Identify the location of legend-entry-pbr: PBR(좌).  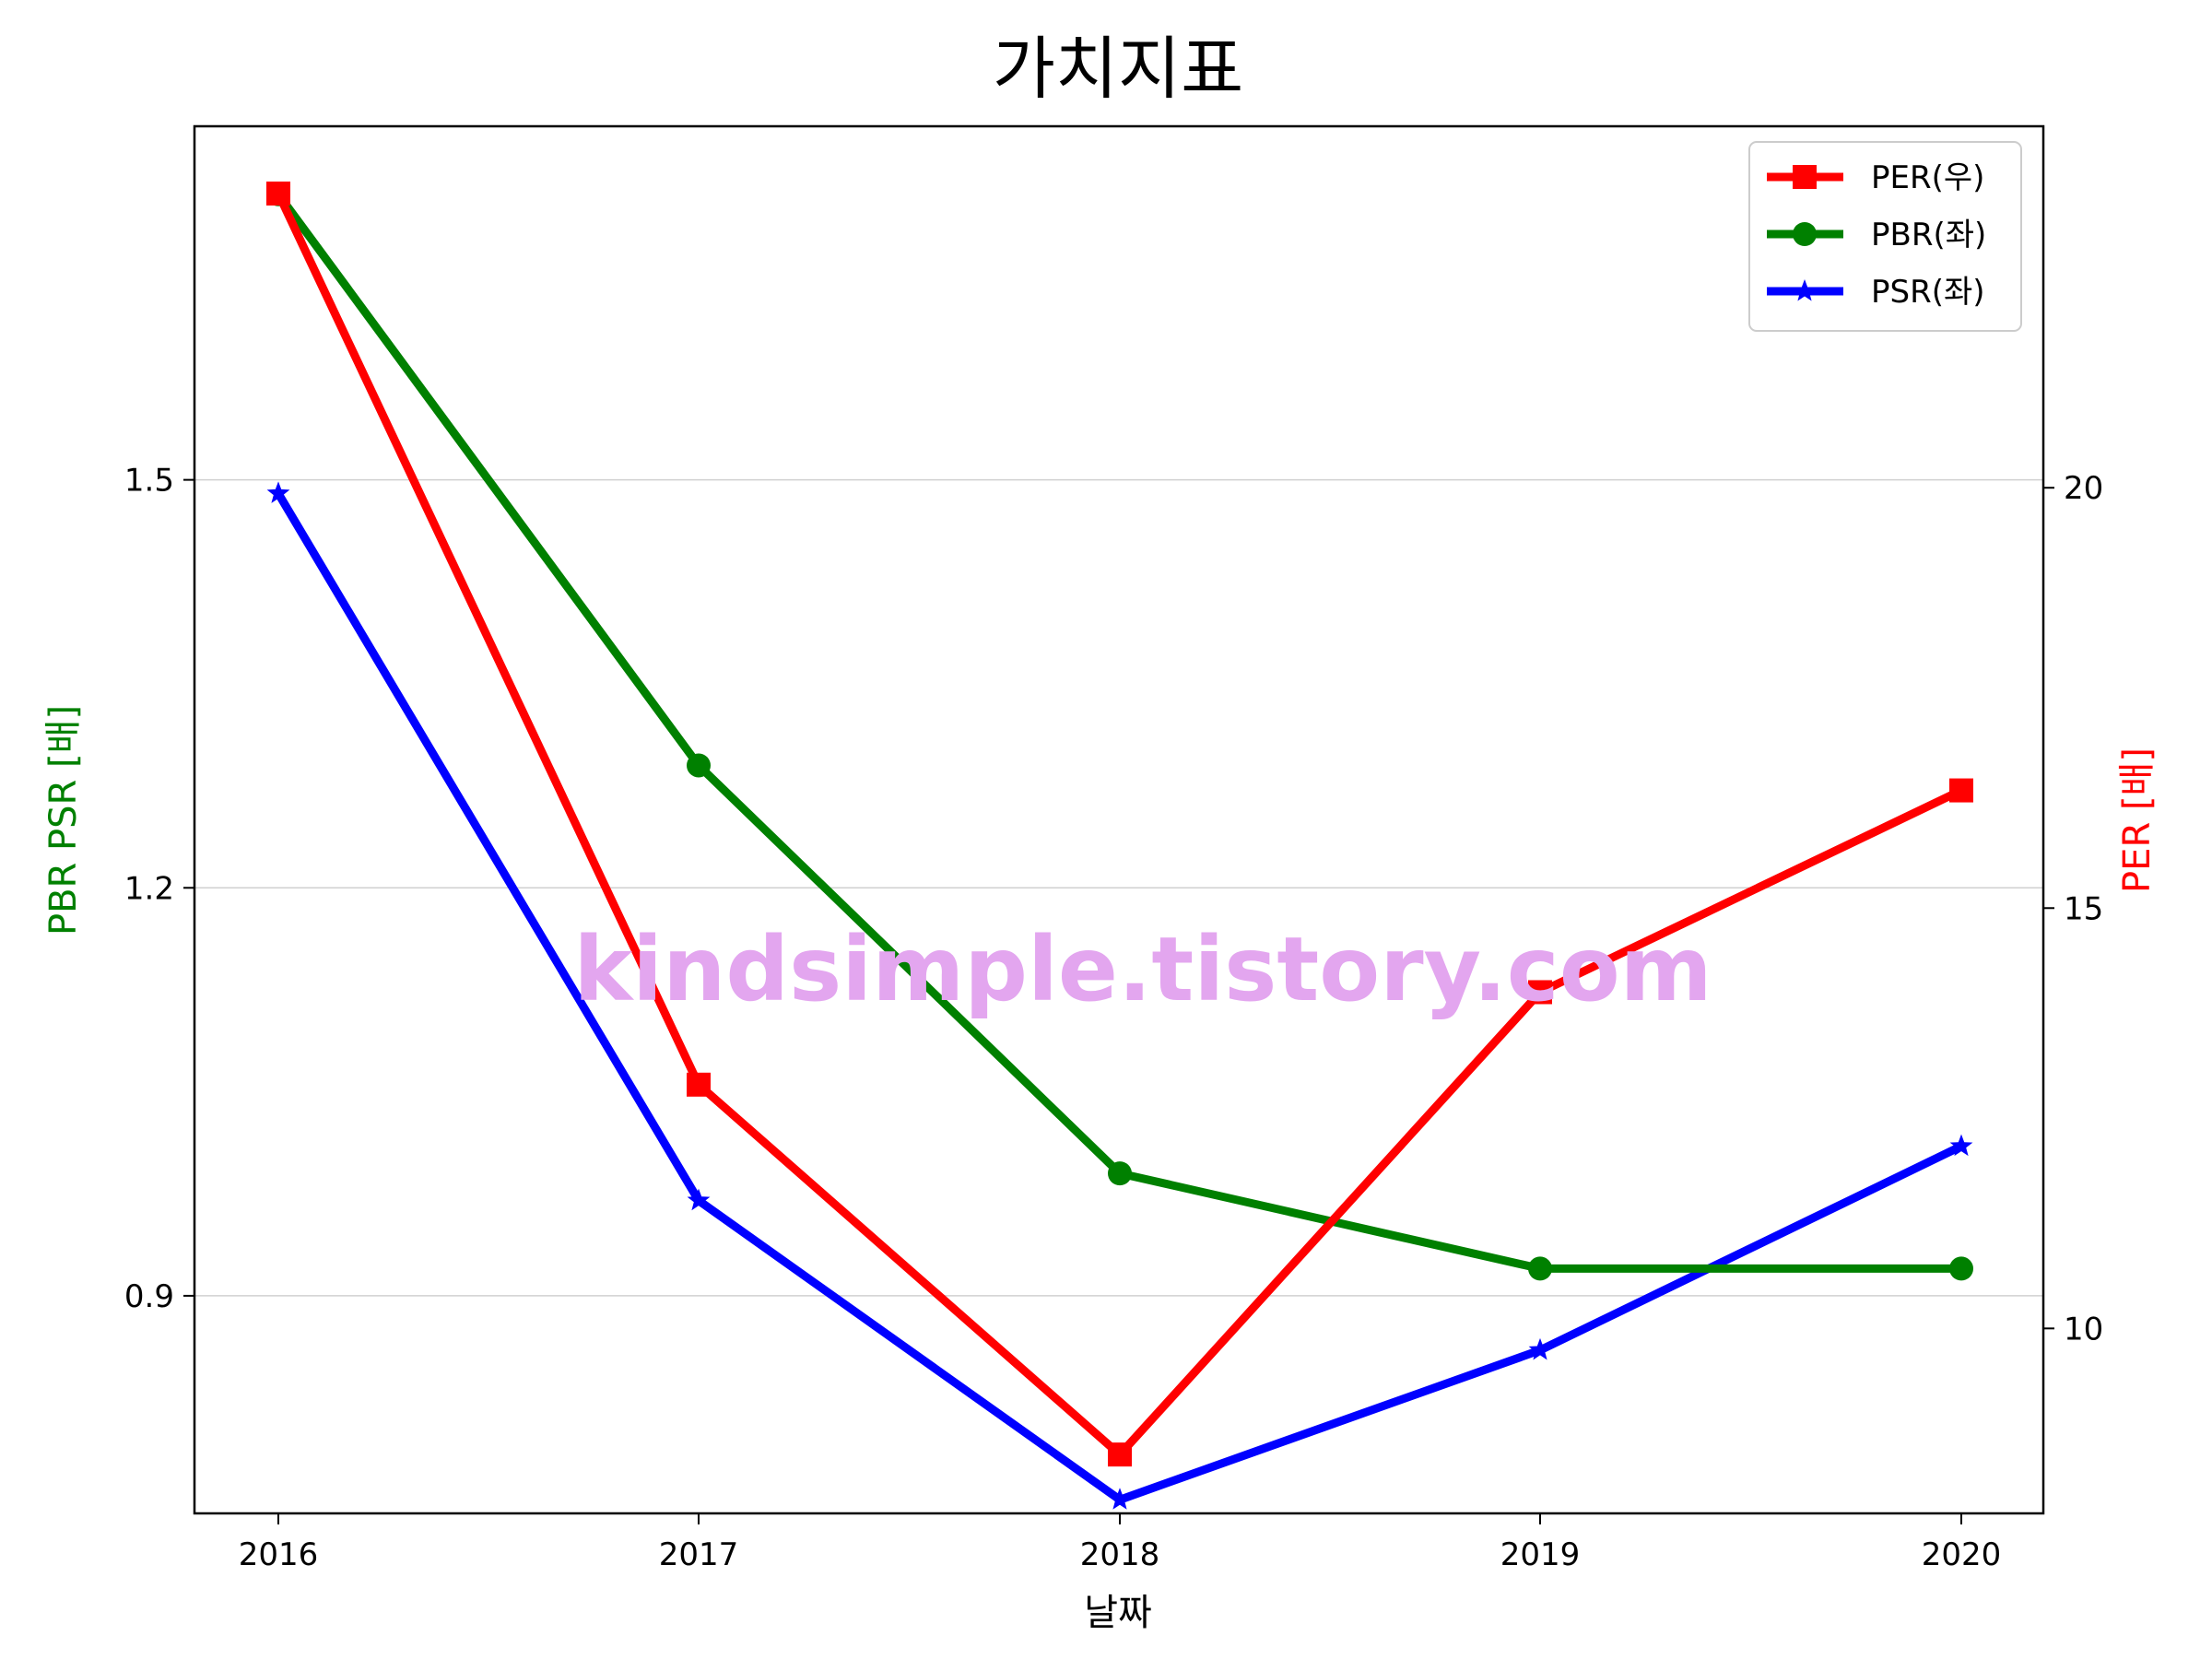
(1876, 235).